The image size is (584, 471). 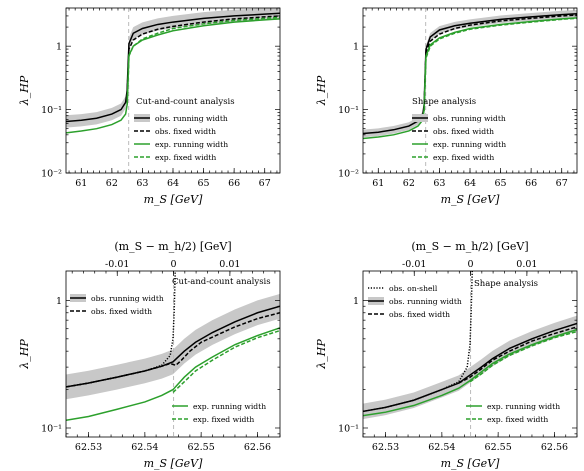 I want to click on plot-area-tl, so click(x=173, y=90).